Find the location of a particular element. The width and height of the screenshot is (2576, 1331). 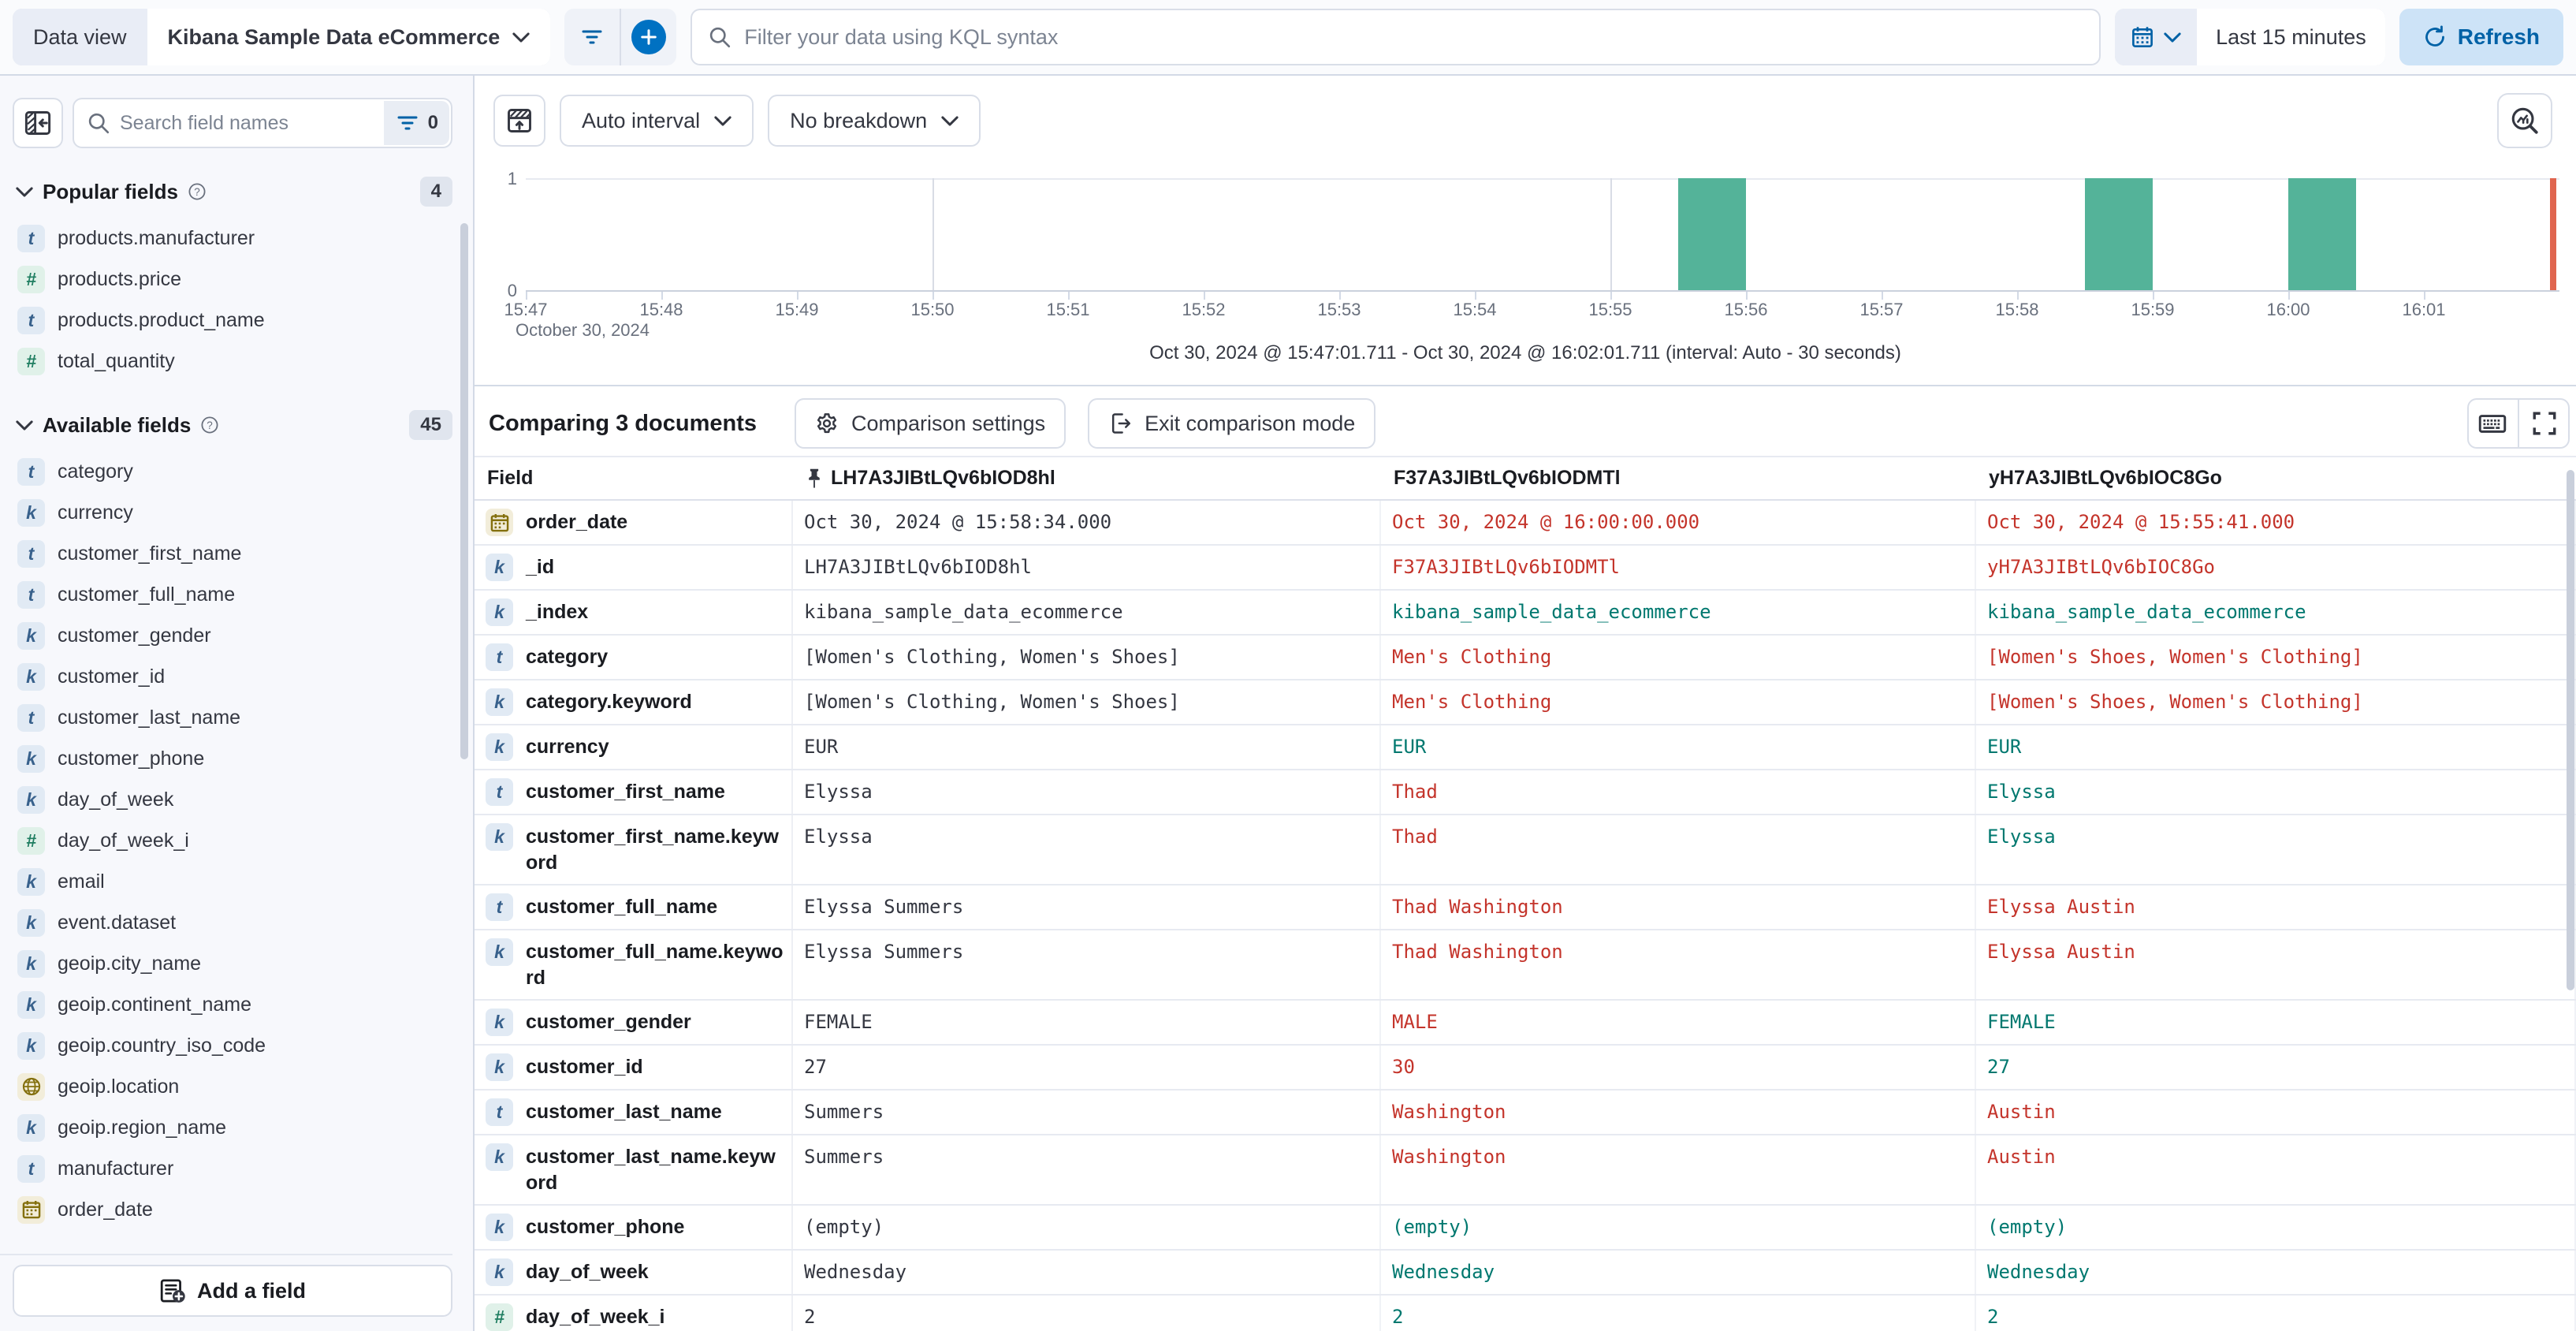

field-cell: k _index is located at coordinates (634, 612).